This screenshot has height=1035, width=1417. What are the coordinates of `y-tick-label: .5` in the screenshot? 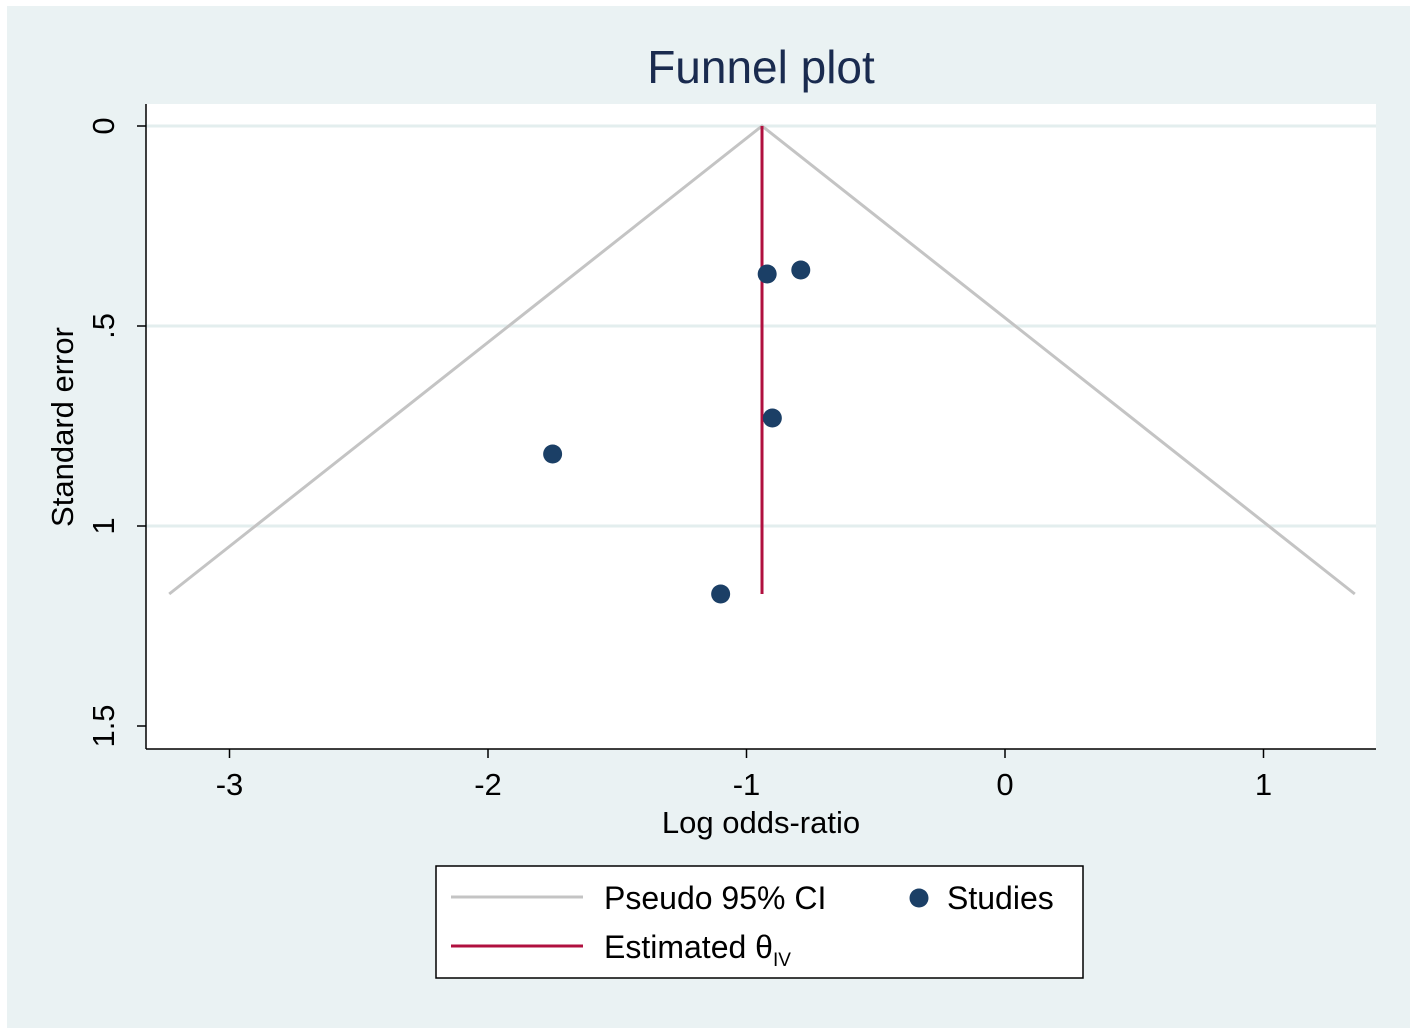 It's located at (103, 326).